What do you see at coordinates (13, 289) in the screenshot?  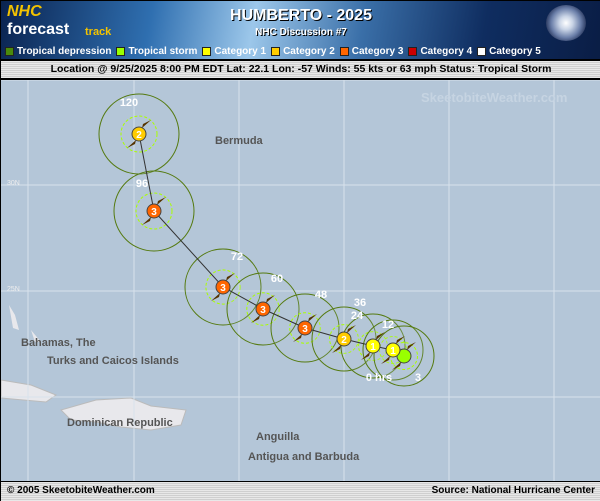 I see `lat-label-25n: 25N` at bounding box center [13, 289].